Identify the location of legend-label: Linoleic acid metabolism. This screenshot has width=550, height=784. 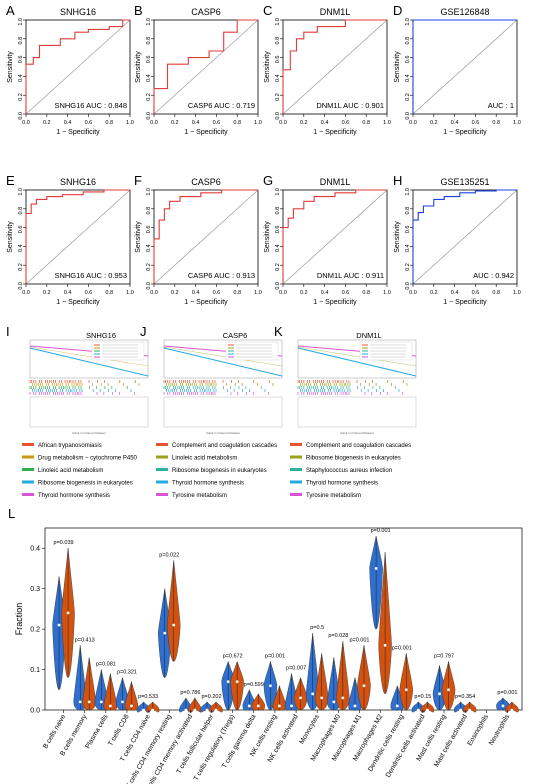
(204, 459).